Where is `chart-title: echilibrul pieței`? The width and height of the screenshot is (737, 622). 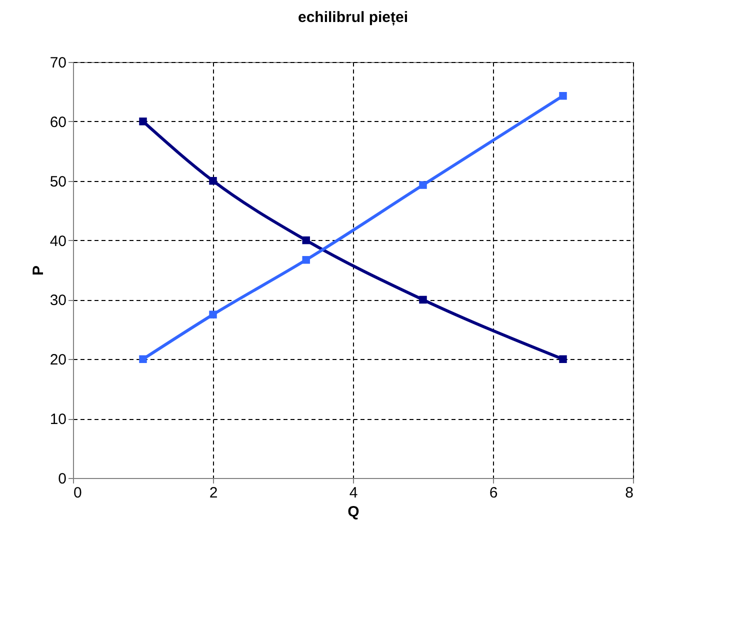 chart-title: echilibrul pieței is located at coordinates (353, 17).